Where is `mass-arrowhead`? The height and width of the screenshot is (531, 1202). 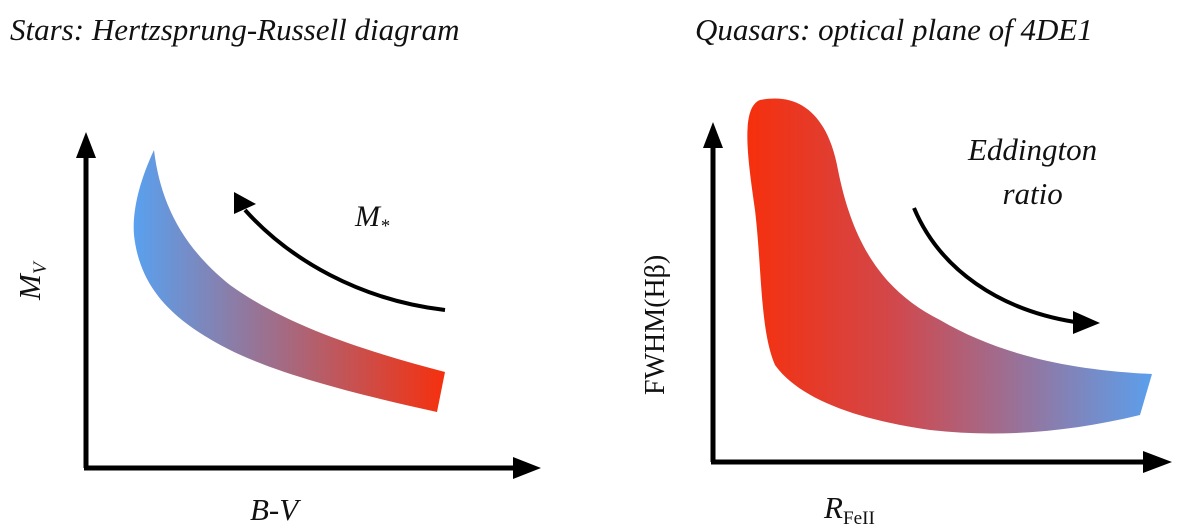
mass-arrowhead is located at coordinates (245, 203).